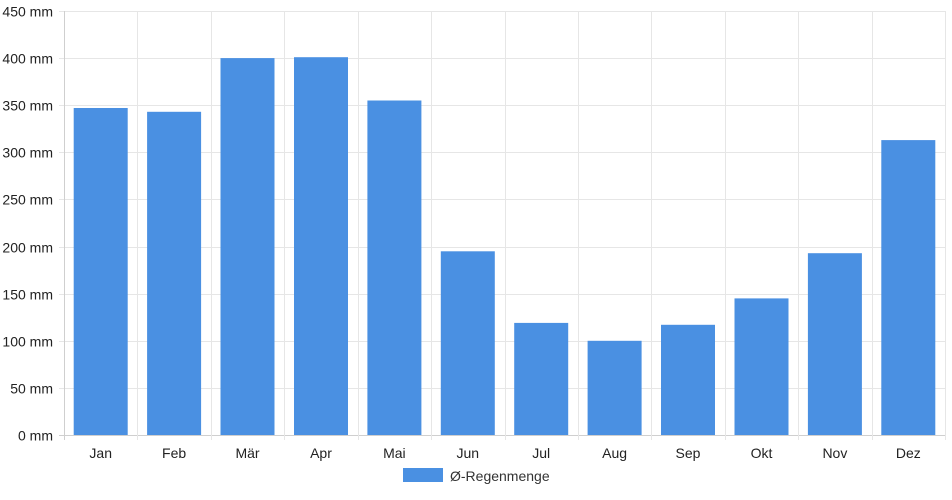 Image resolution: width=952 pixels, height=500 pixels. I want to click on y-tick-label: 350 mm, so click(27, 106).